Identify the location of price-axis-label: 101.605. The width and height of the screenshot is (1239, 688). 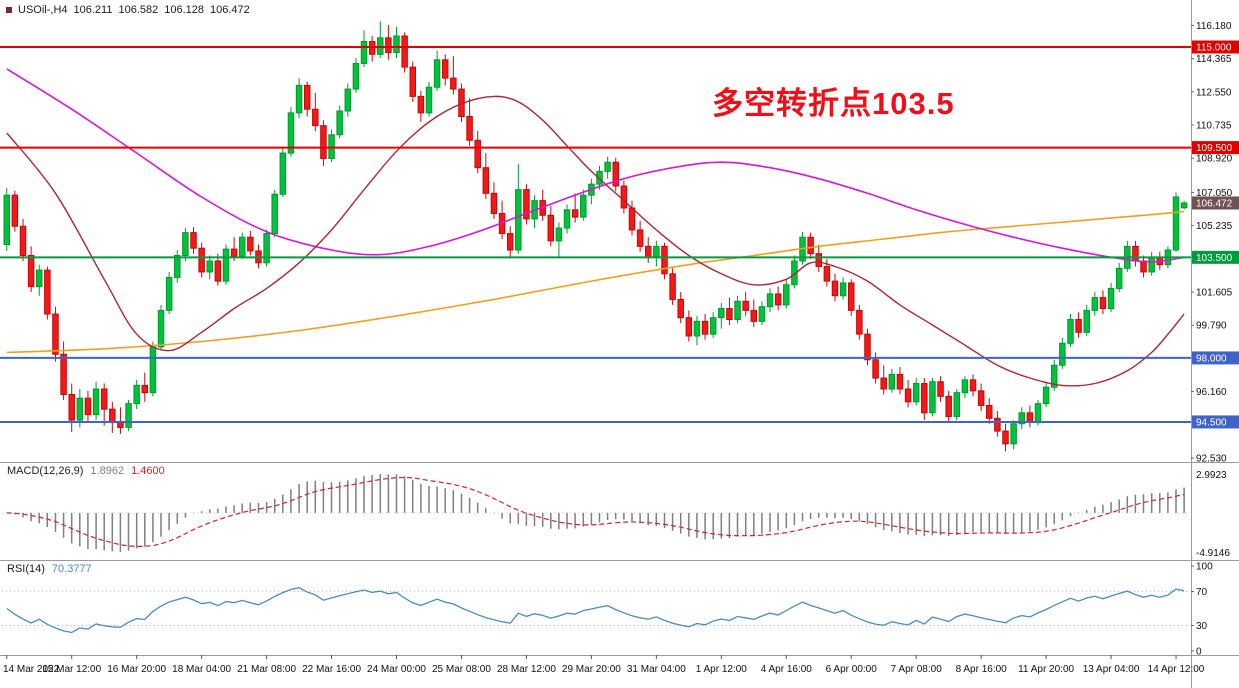
(1214, 292).